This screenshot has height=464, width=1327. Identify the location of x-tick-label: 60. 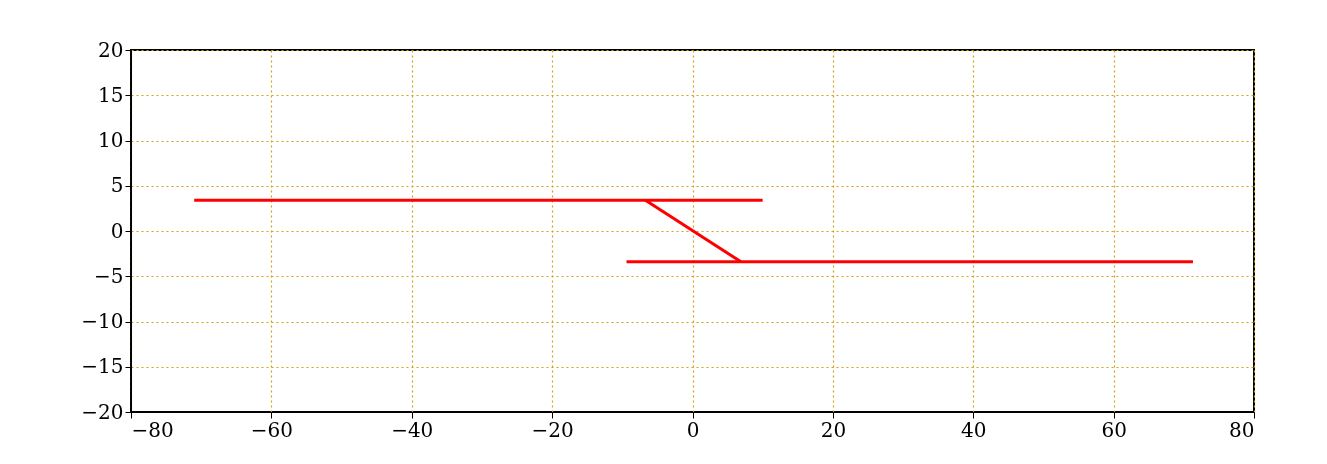
(1114, 429).